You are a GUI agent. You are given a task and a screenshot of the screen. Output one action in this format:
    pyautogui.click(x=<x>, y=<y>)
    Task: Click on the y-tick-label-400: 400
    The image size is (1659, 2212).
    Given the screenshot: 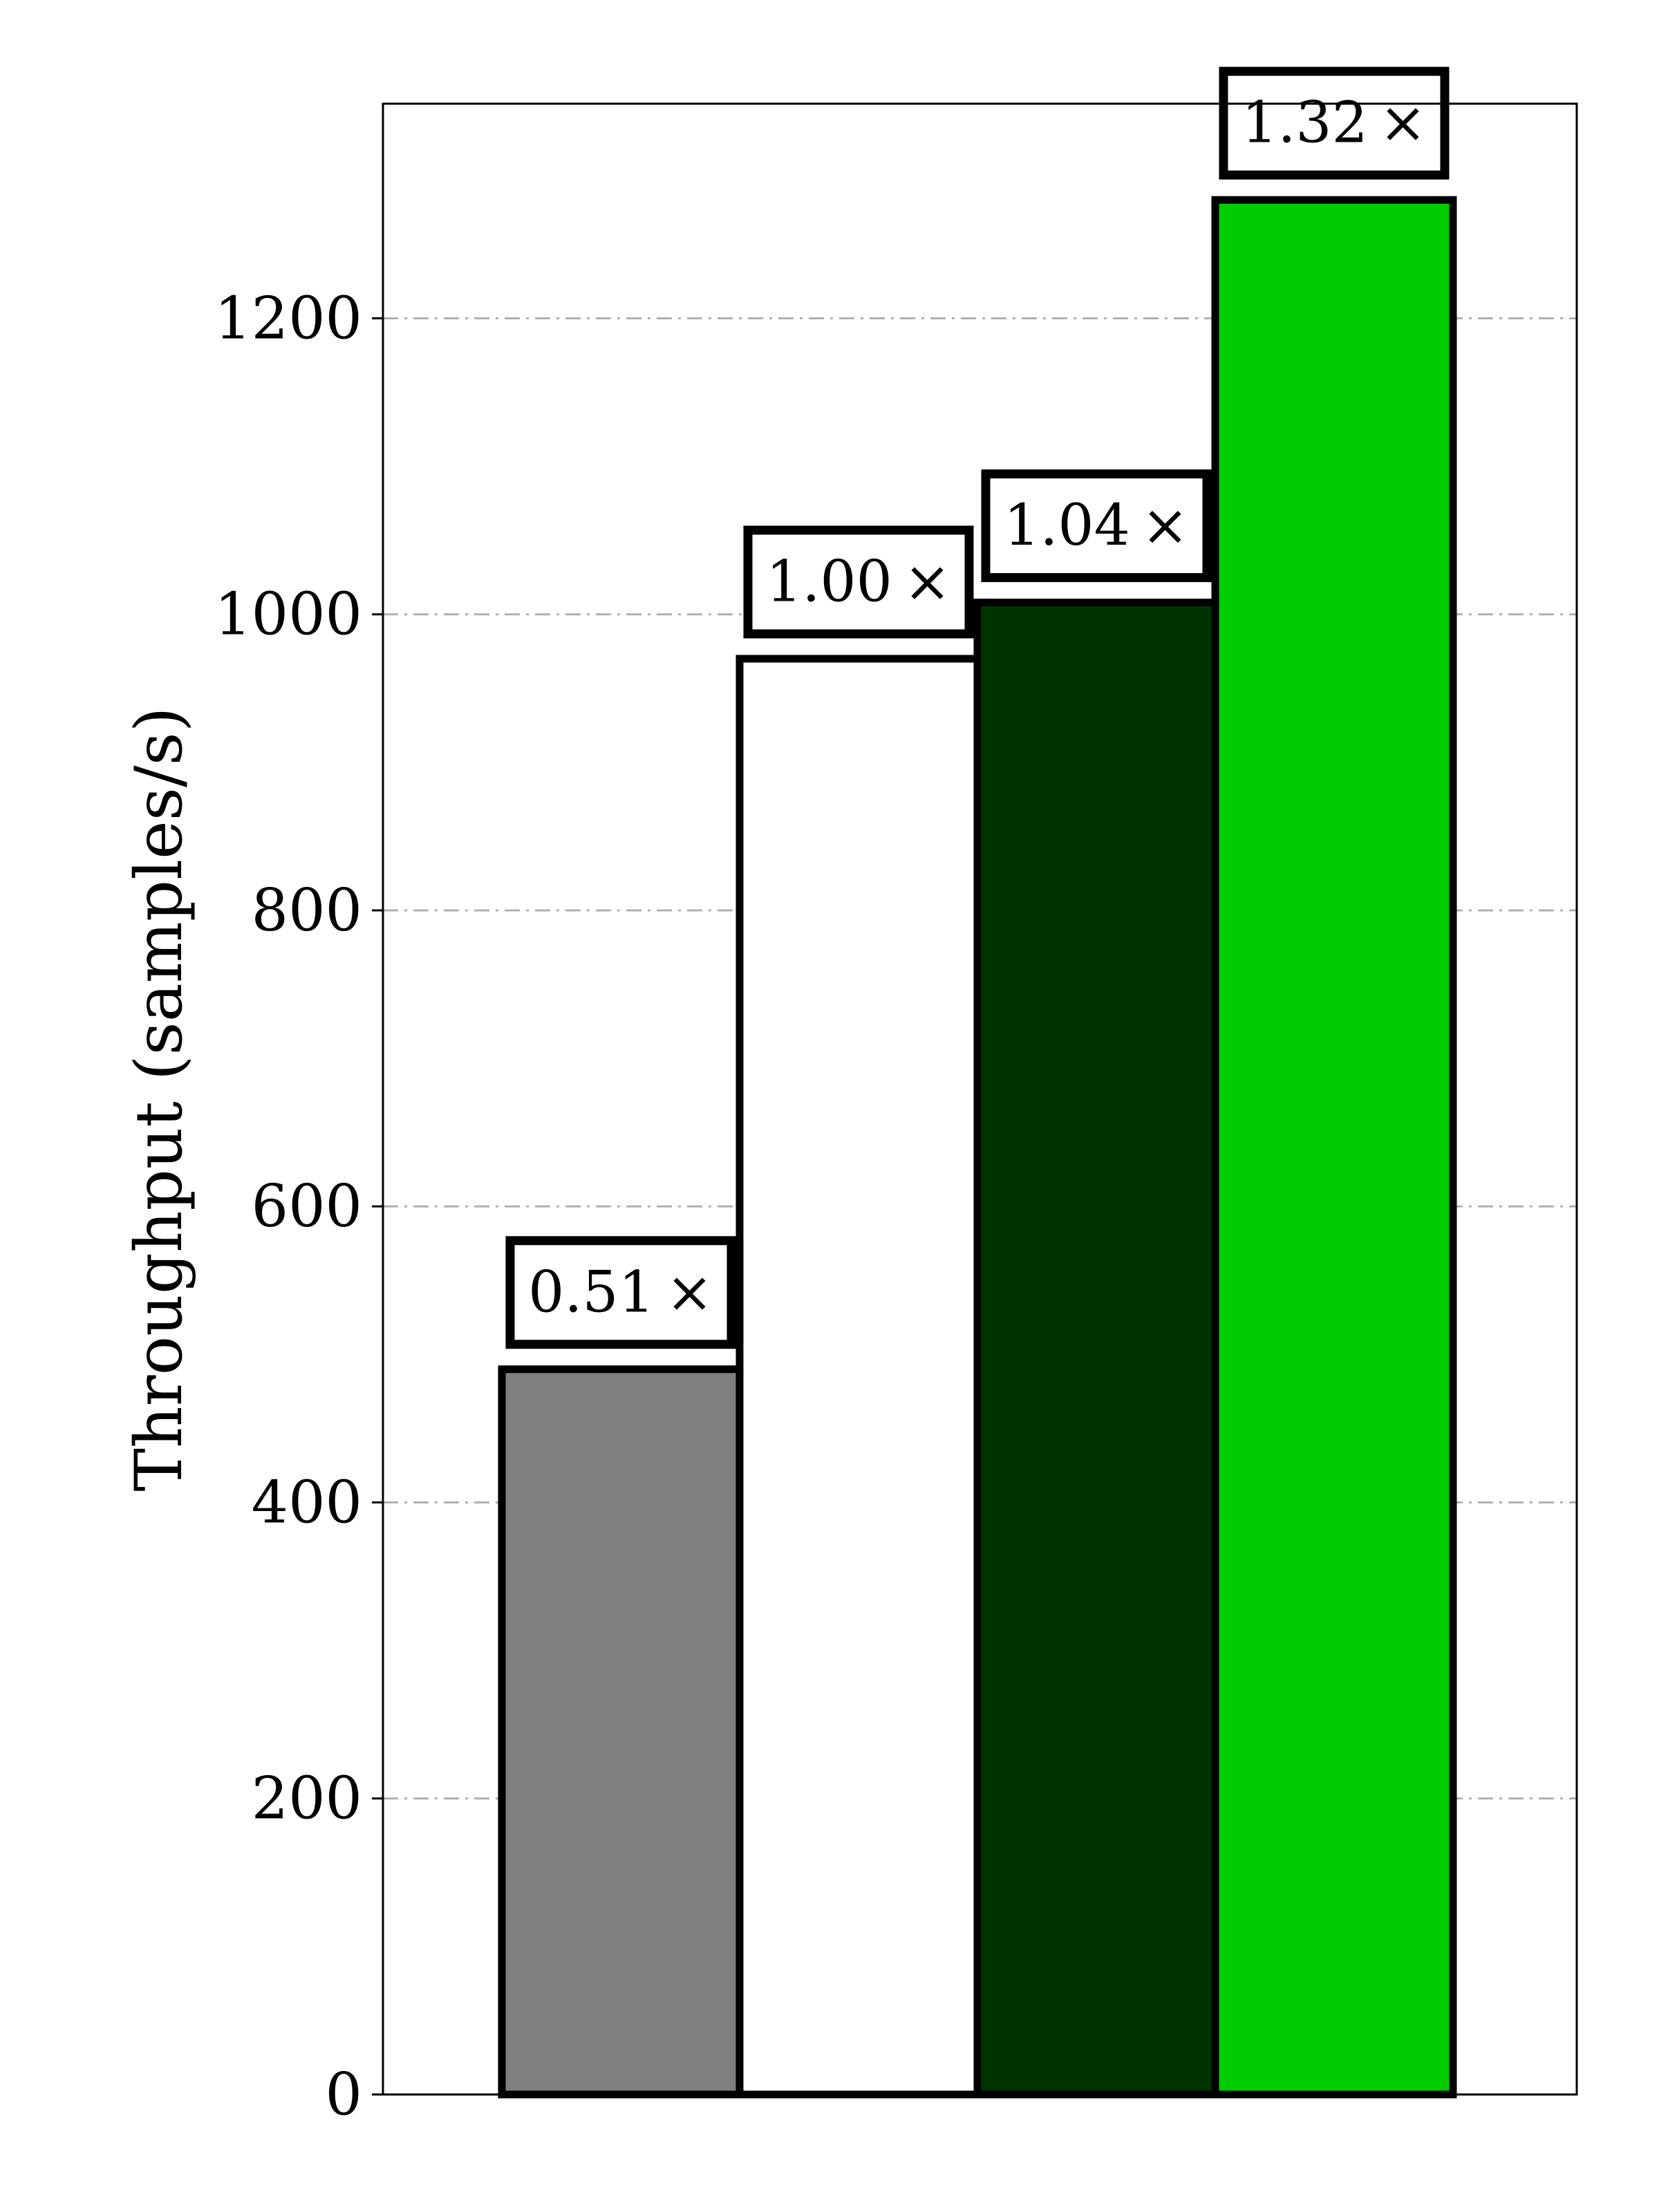 What is the action you would take?
    pyautogui.click(x=307, y=1502)
    